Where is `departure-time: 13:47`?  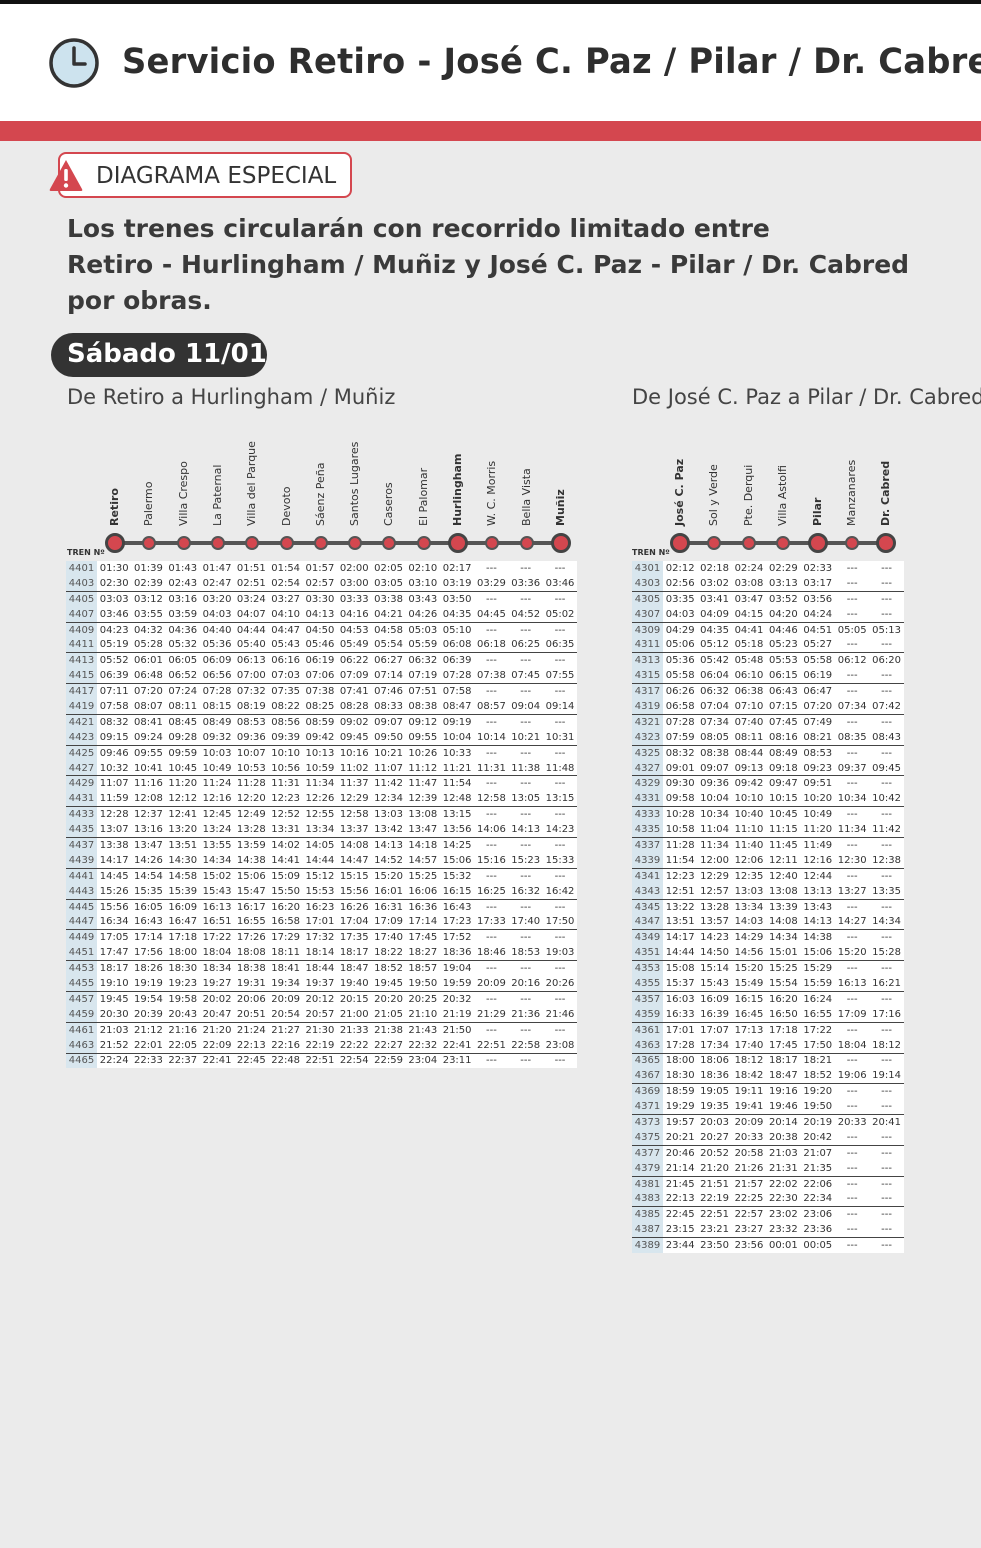
departure-time: 13:47 is located at coordinates (148, 845).